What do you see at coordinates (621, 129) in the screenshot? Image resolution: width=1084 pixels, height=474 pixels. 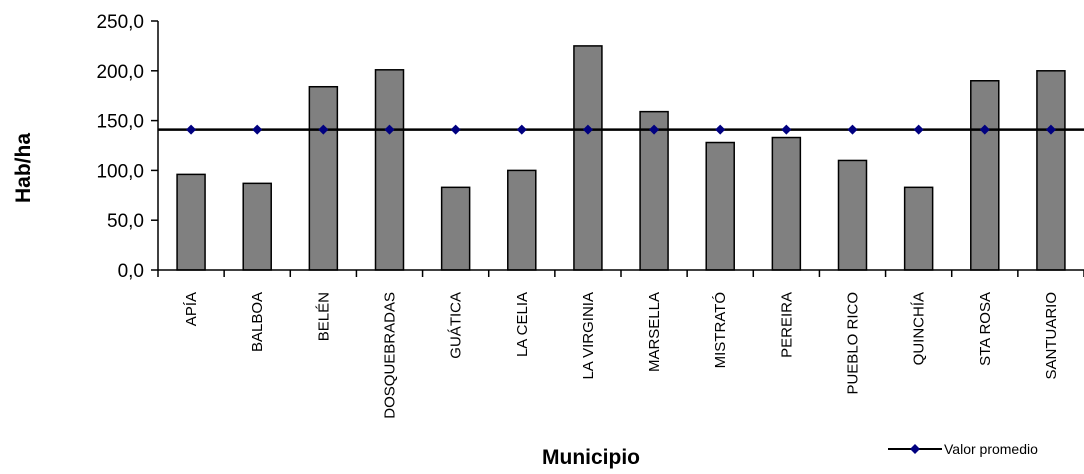 I see `average-line-layer` at bounding box center [621, 129].